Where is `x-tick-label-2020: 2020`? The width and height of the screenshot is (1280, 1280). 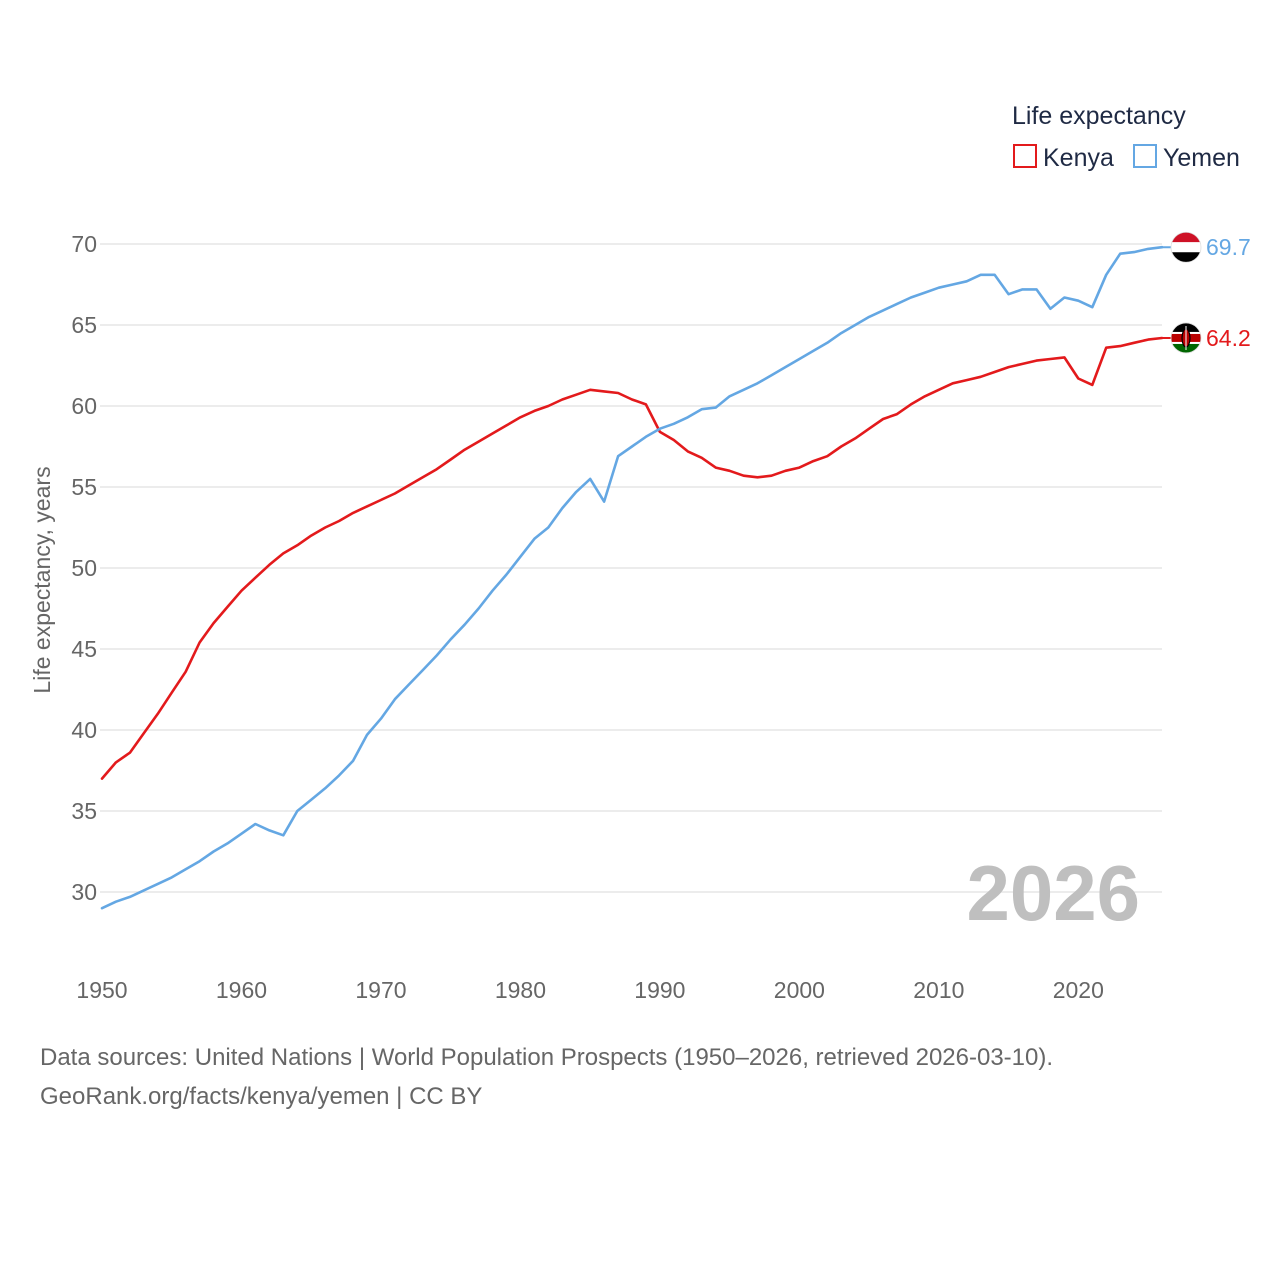
x-tick-label-2020: 2020 is located at coordinates (1078, 990).